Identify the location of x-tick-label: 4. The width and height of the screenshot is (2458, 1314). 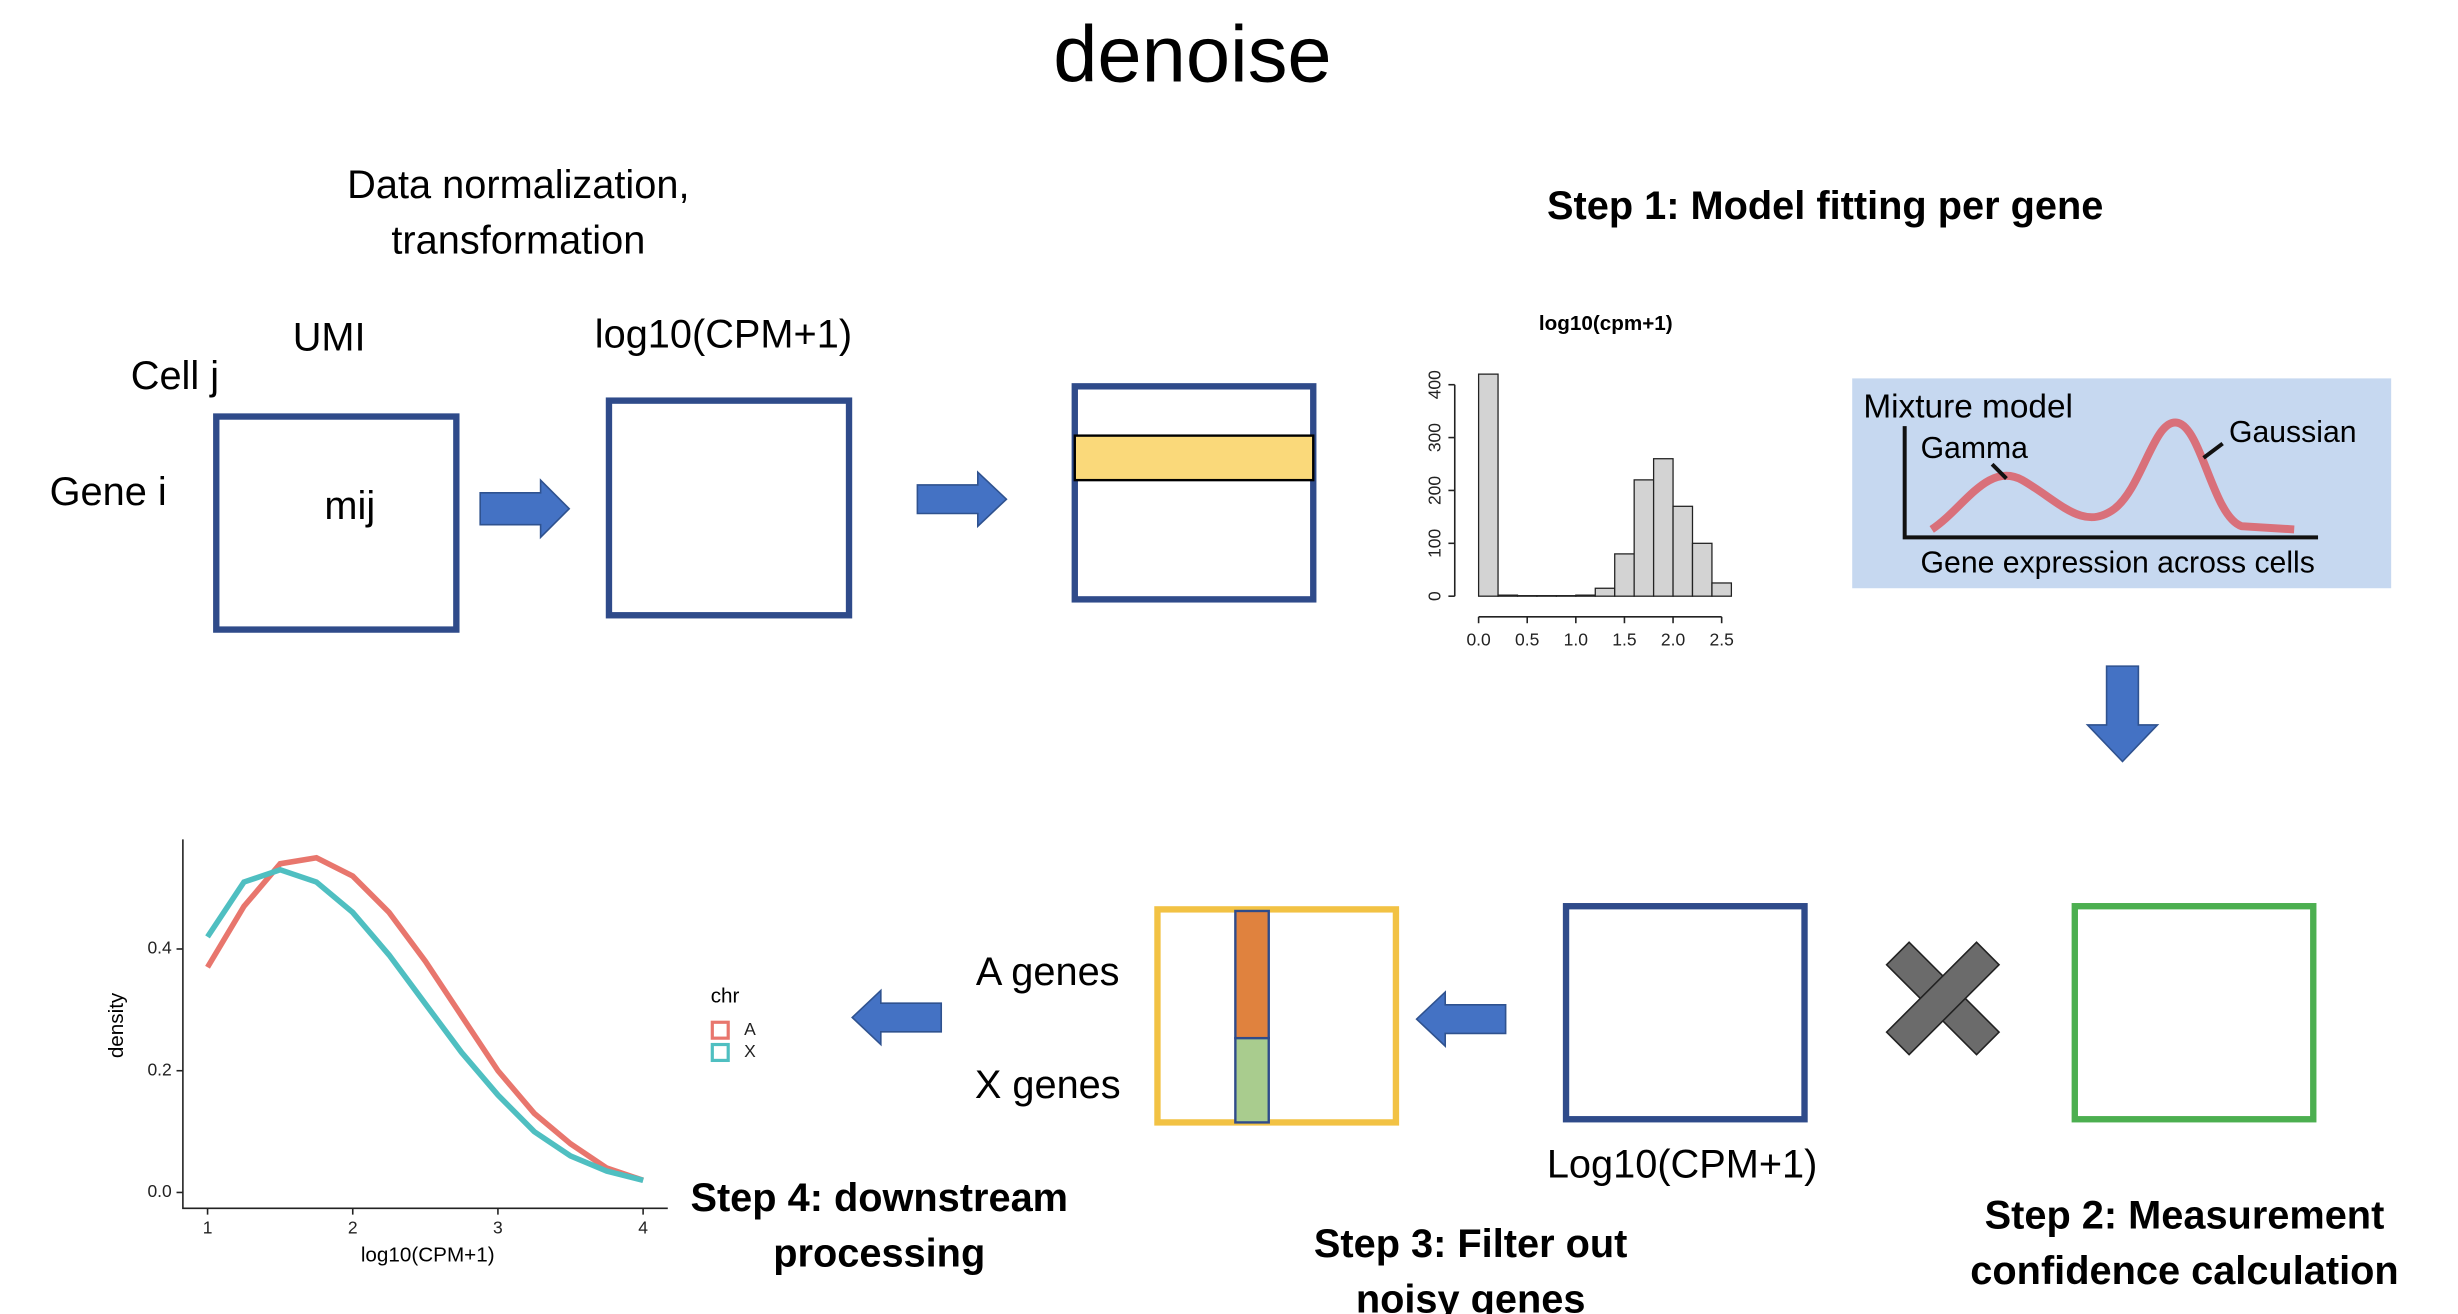
(643, 1228).